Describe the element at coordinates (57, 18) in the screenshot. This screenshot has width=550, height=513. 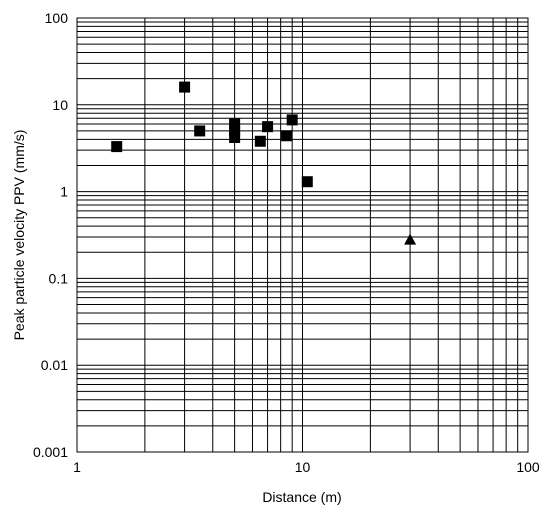
I see `y-tick-label: 100` at that location.